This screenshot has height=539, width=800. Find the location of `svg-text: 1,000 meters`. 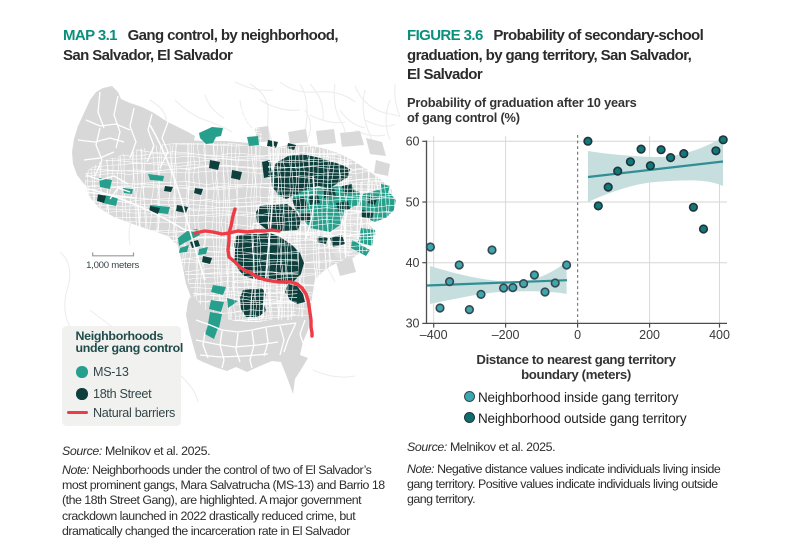

svg-text: 1,000 meters is located at coordinates (112, 265).